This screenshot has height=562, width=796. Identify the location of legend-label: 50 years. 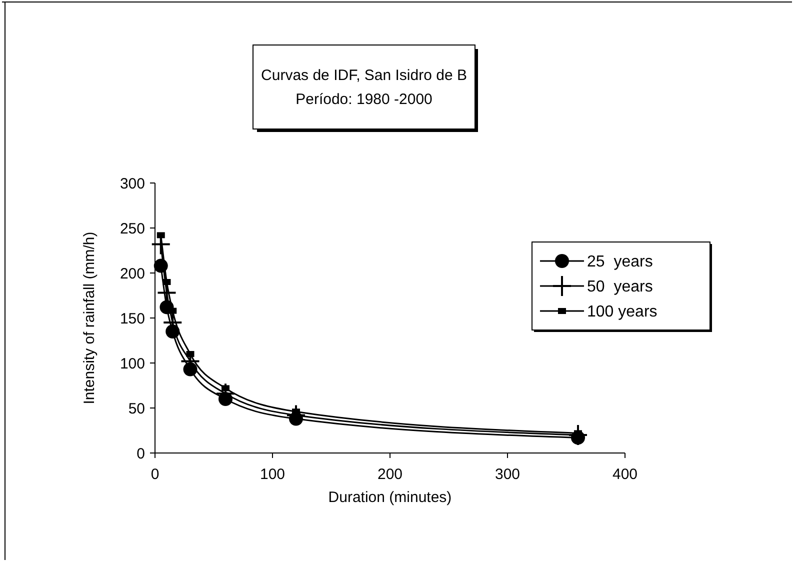
(620, 287).